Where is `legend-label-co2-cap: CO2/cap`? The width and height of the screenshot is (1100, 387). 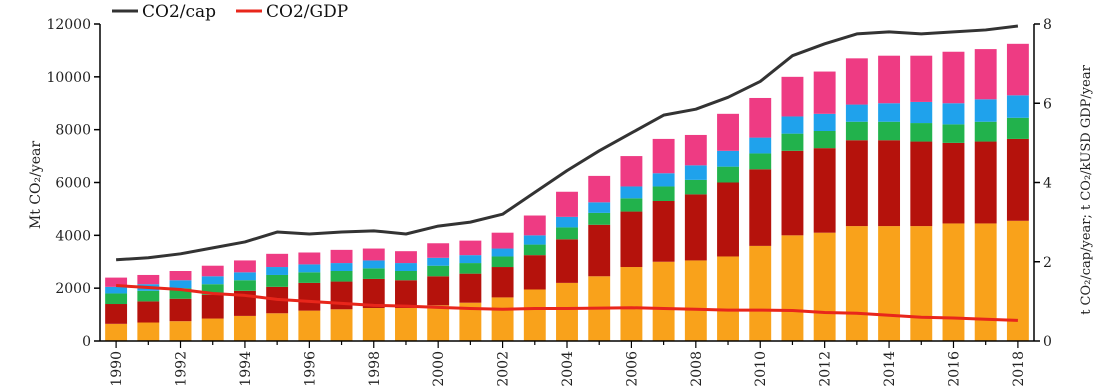
legend-label-co2-cap: CO2/cap is located at coordinates (179, 12).